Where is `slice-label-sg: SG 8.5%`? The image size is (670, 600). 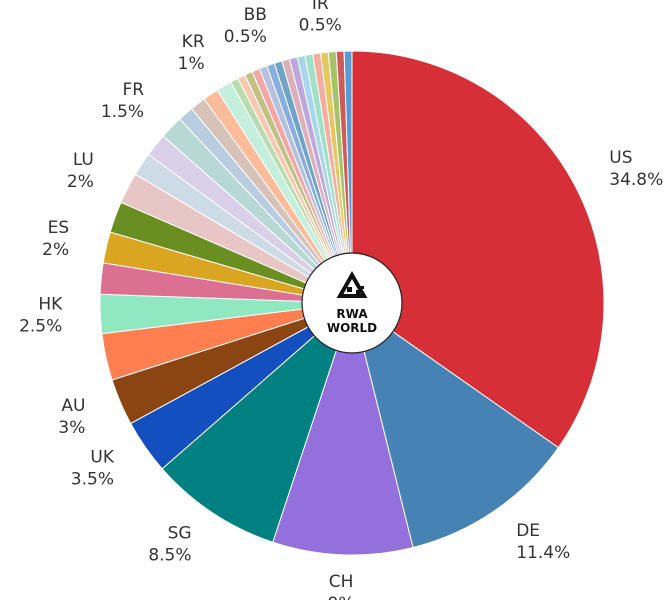 slice-label-sg: SG 8.5% is located at coordinates (169, 545).